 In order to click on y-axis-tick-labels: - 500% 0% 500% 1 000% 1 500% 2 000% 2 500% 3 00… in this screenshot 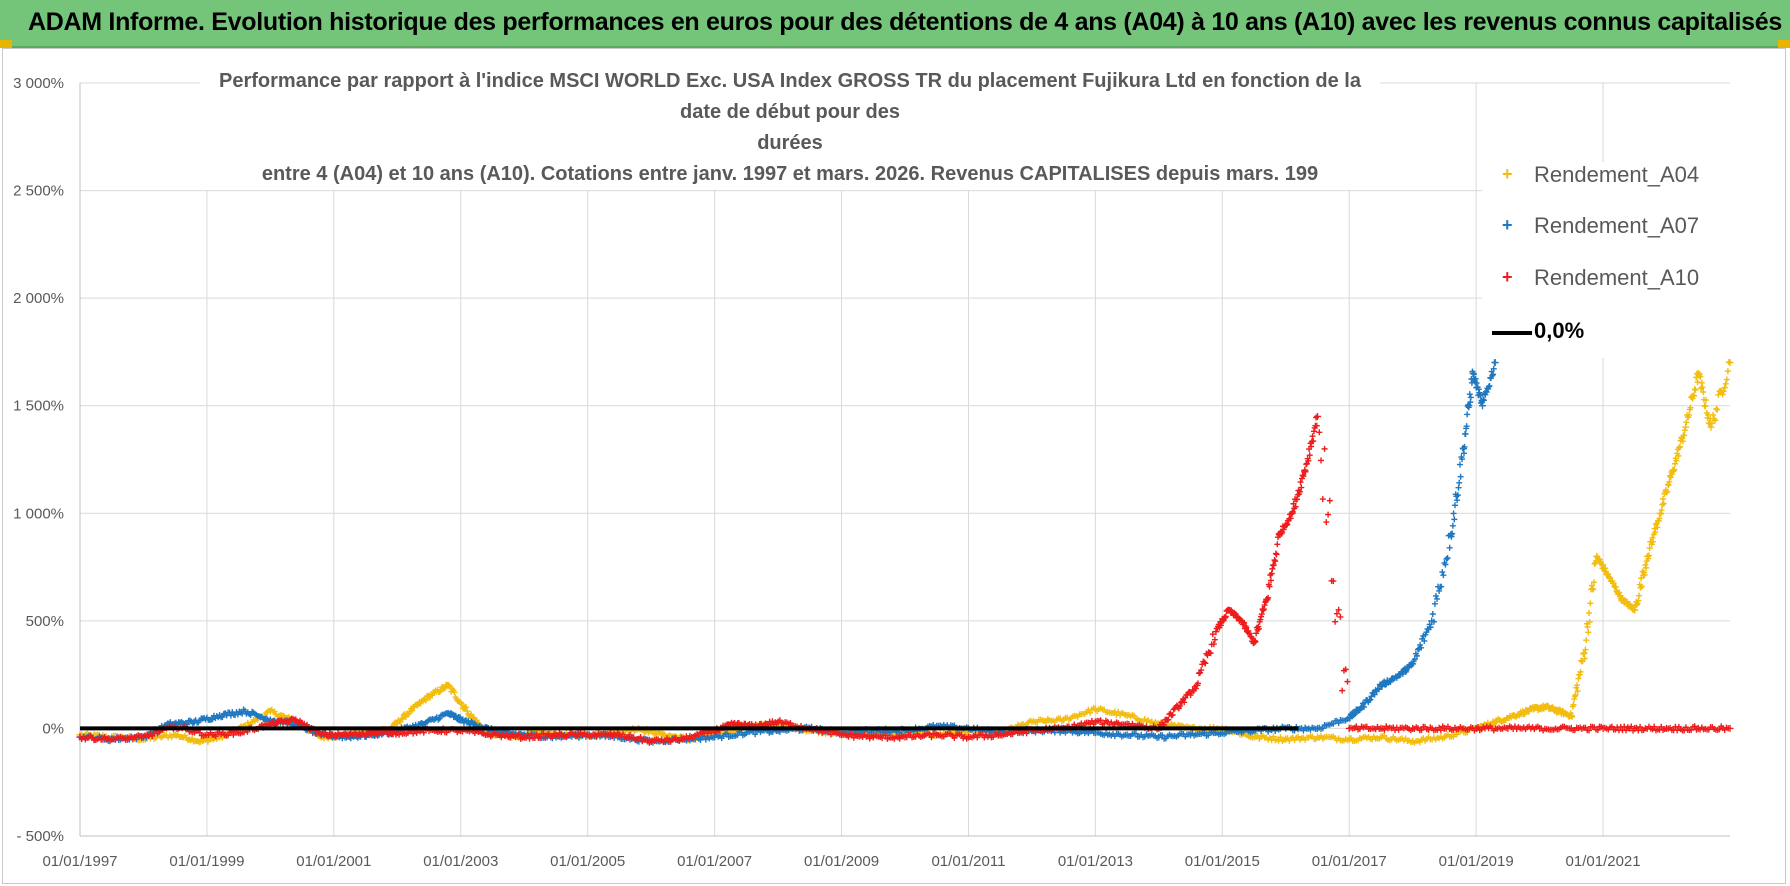, I will do `click(38, 460)`.